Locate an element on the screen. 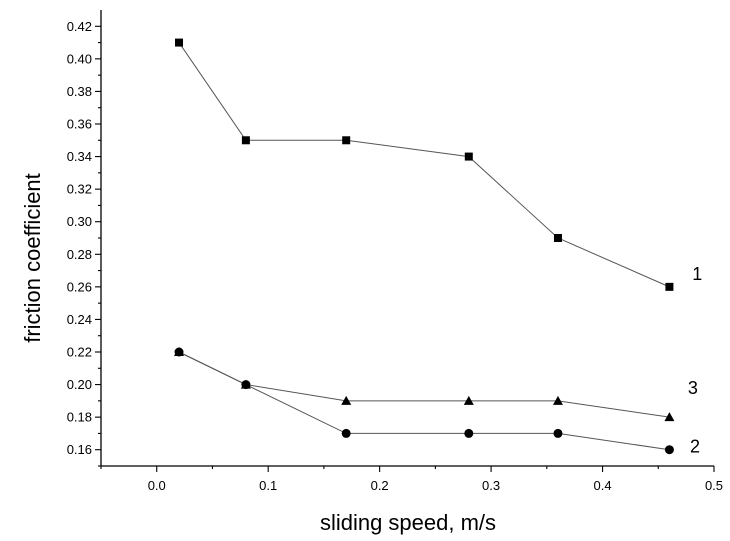 This screenshot has width=730, height=541. series-2-label: 2 is located at coordinates (695, 446).